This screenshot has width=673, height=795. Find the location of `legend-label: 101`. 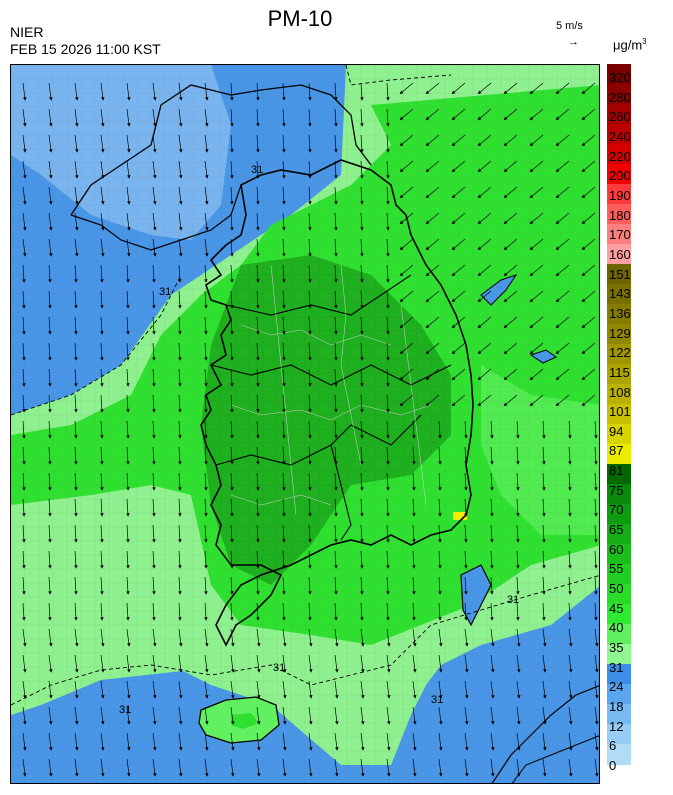

legend-label: 101 is located at coordinates (620, 412).